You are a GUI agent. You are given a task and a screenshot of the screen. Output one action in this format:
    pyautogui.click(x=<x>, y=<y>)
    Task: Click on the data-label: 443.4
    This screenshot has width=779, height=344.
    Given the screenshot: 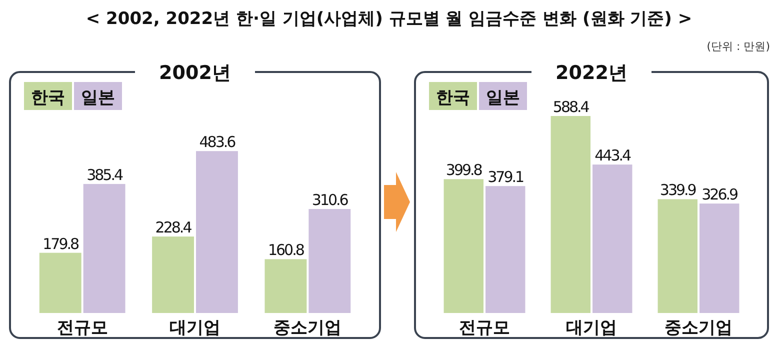 What is the action you would take?
    pyautogui.click(x=613, y=155)
    